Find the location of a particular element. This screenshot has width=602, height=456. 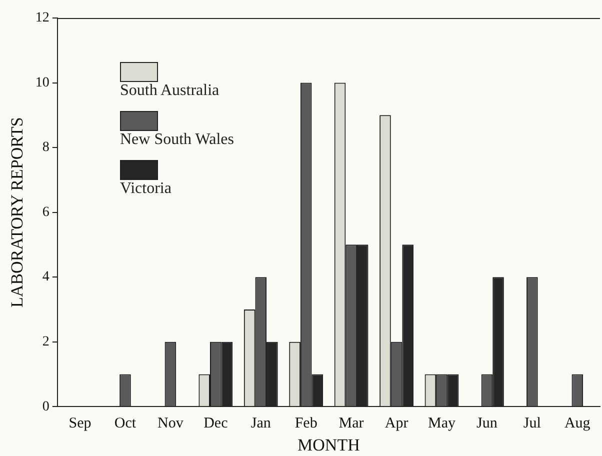

y-tick-label: 6 is located at coordinates (46, 212).